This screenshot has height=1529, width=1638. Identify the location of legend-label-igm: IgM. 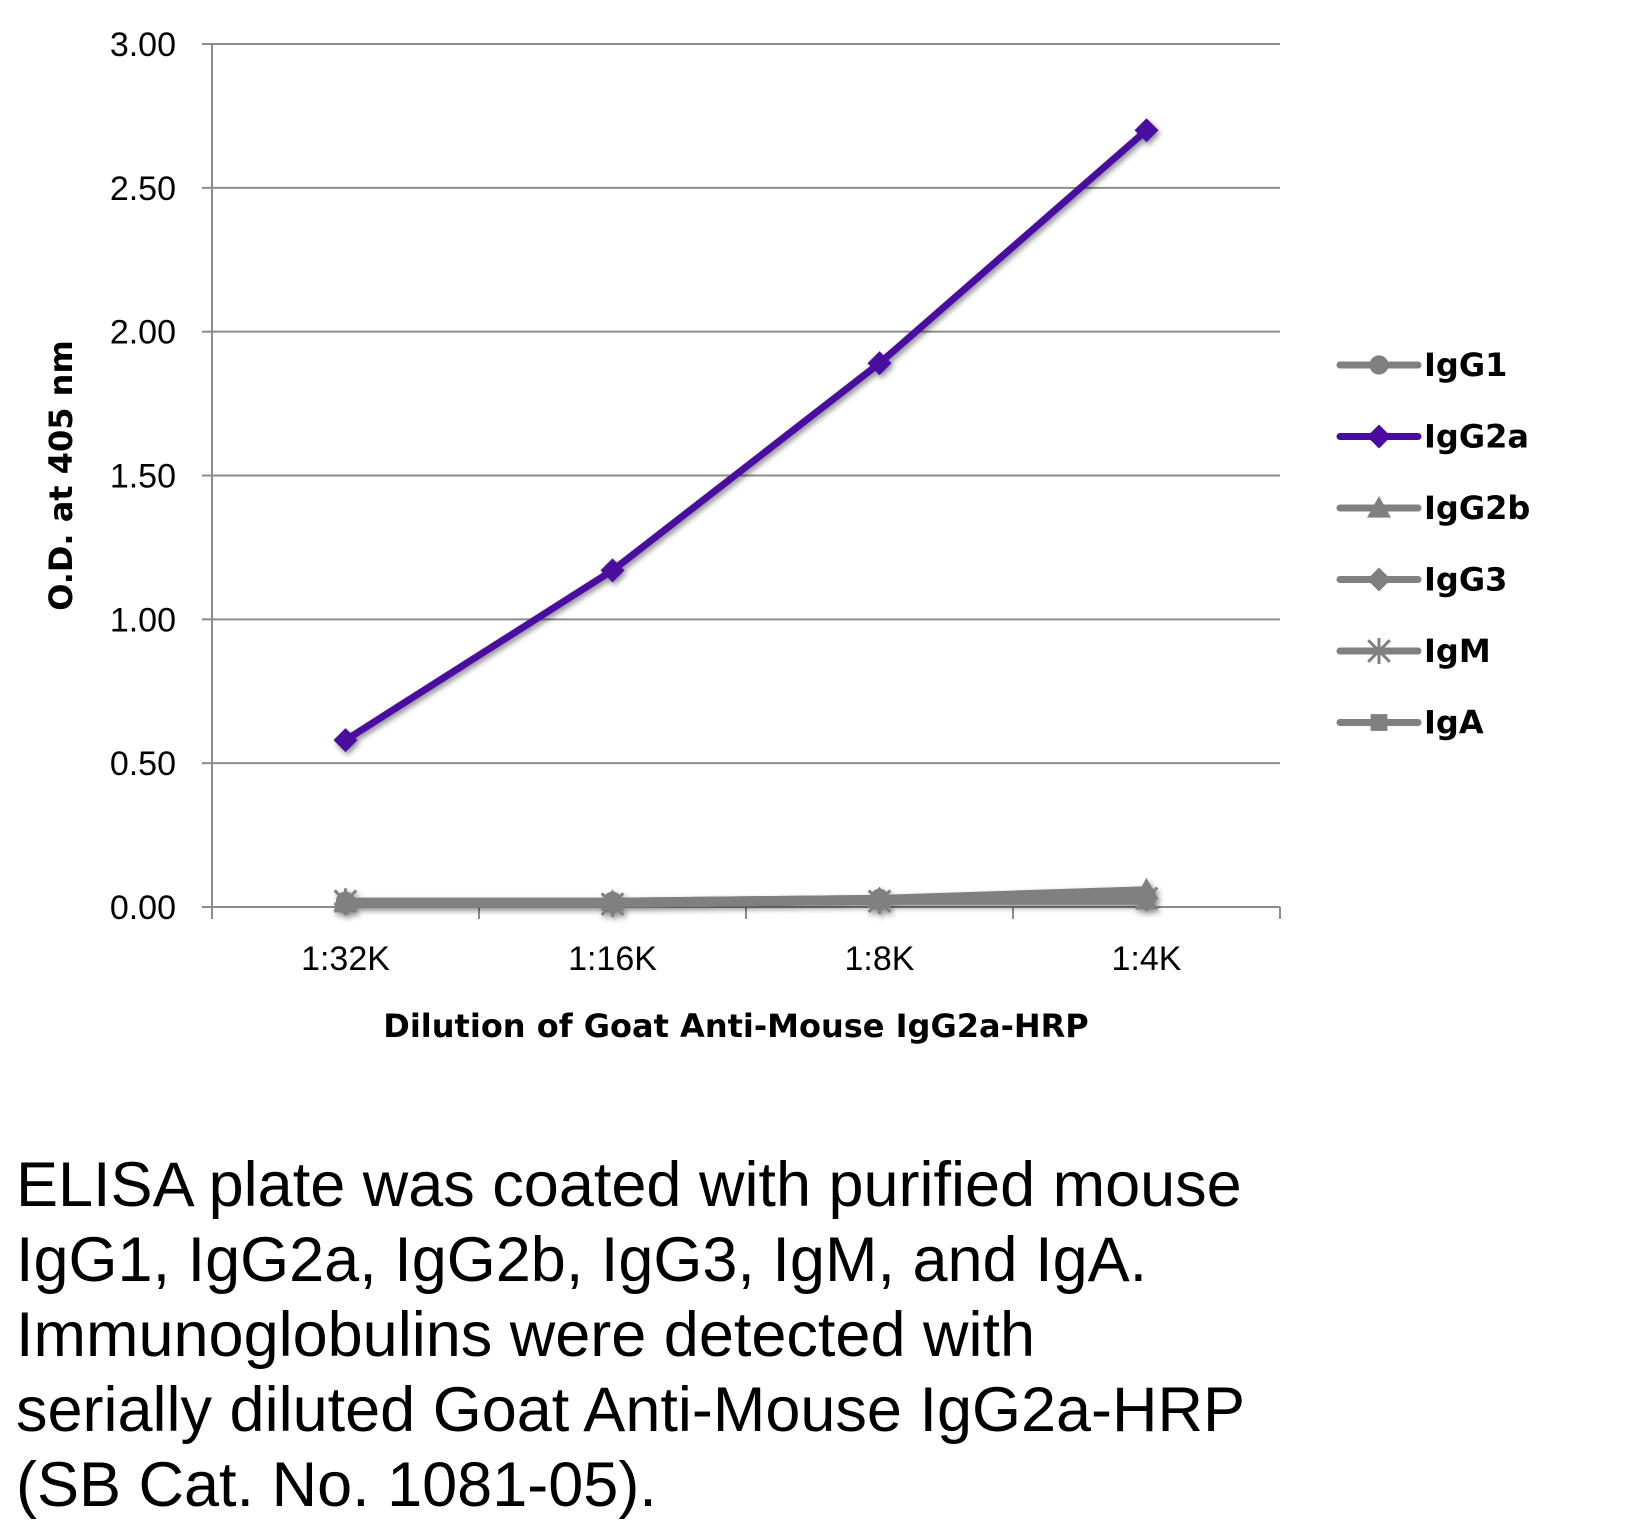
(1457, 651).